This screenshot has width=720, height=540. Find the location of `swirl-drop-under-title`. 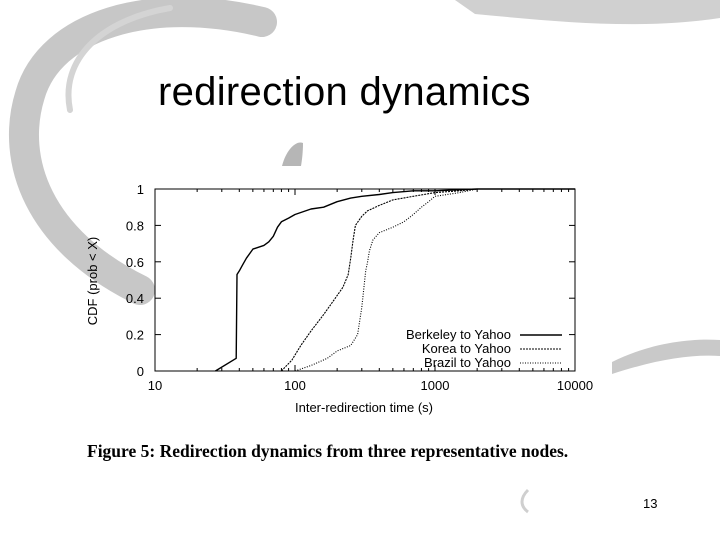

swirl-drop-under-title is located at coordinates (292, 154).